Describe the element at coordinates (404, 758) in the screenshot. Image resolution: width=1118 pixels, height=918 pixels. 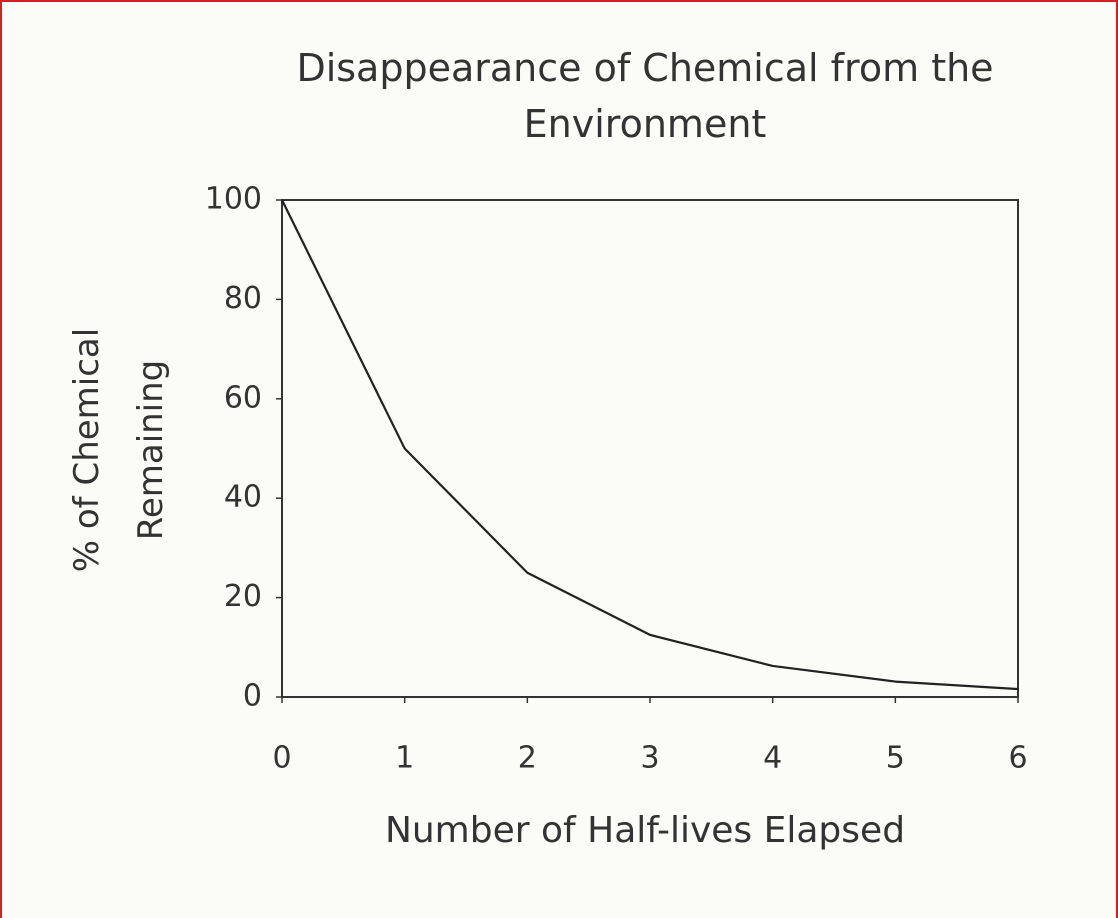
I see `x-tick-label: 1` at that location.